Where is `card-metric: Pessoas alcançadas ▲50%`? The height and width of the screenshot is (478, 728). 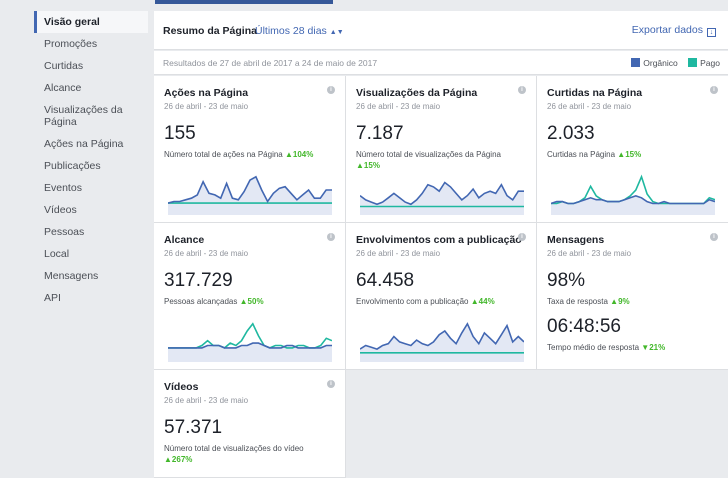
card-metric: Pessoas alcançadas ▲50% is located at coordinates (214, 301).